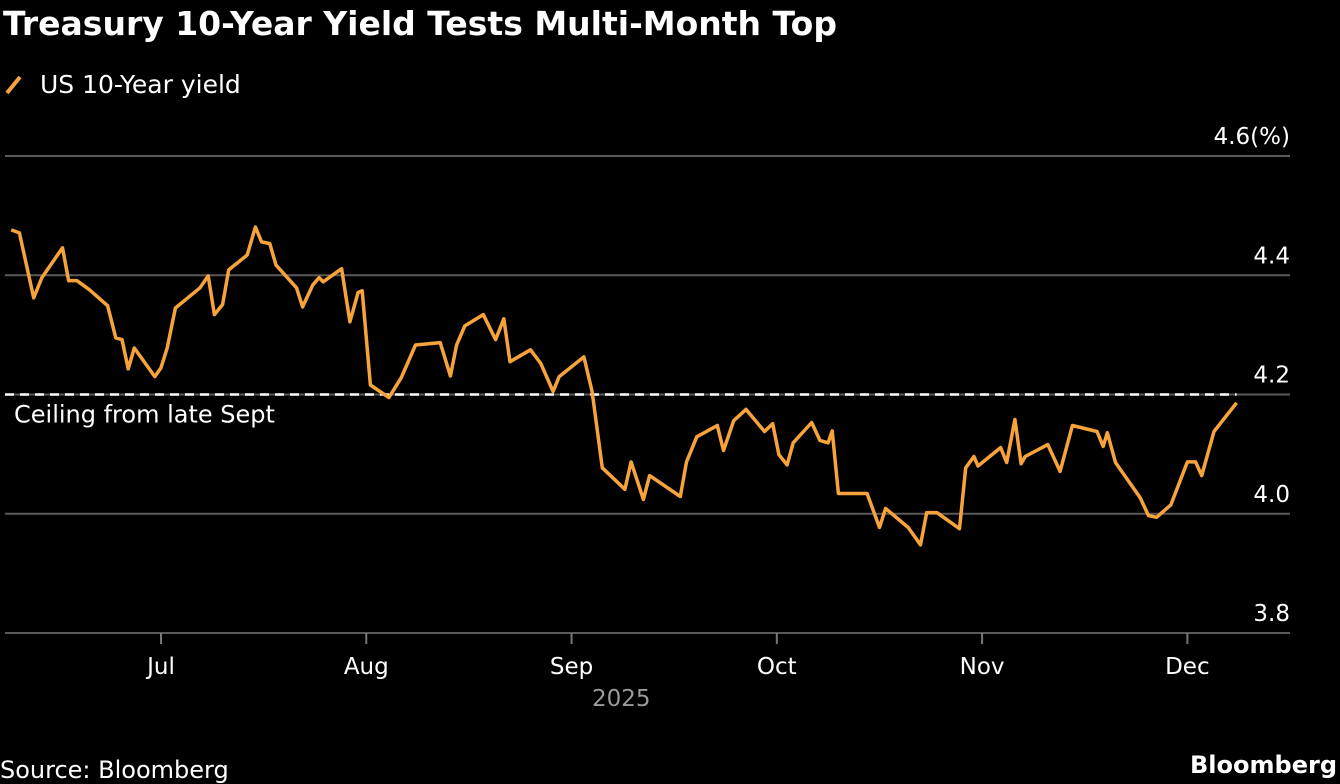  Describe the element at coordinates (571, 667) in the screenshot. I see `x-tick-label: Sep` at that location.